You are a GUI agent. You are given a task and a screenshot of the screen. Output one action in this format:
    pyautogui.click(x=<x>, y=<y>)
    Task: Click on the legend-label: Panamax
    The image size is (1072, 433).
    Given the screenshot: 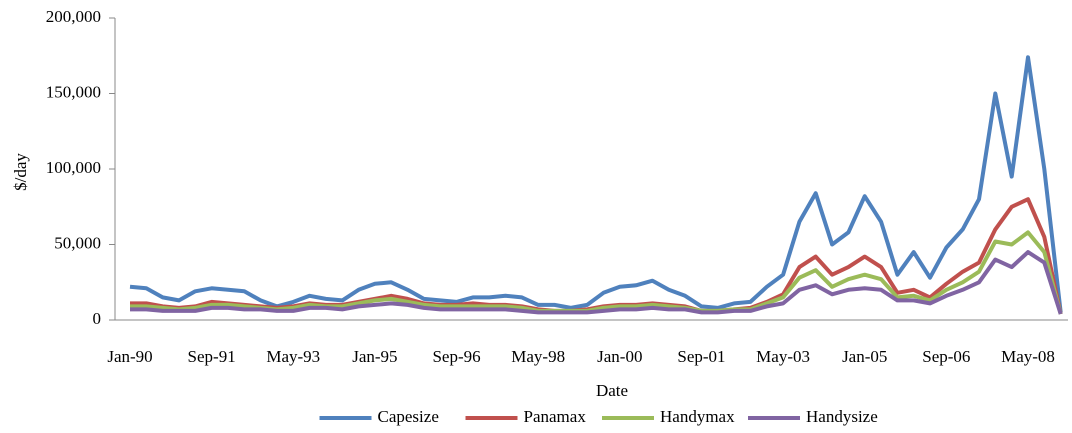 What is the action you would take?
    pyautogui.click(x=555, y=416)
    